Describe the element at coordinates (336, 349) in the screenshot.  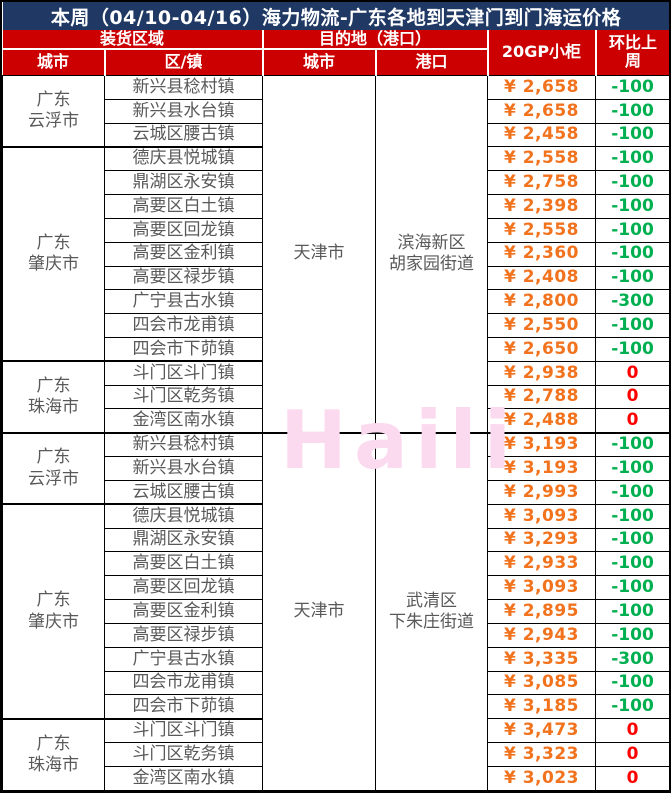
I see `table-row: 四会市下茆镇 ¥ 2,650 -100` at that location.